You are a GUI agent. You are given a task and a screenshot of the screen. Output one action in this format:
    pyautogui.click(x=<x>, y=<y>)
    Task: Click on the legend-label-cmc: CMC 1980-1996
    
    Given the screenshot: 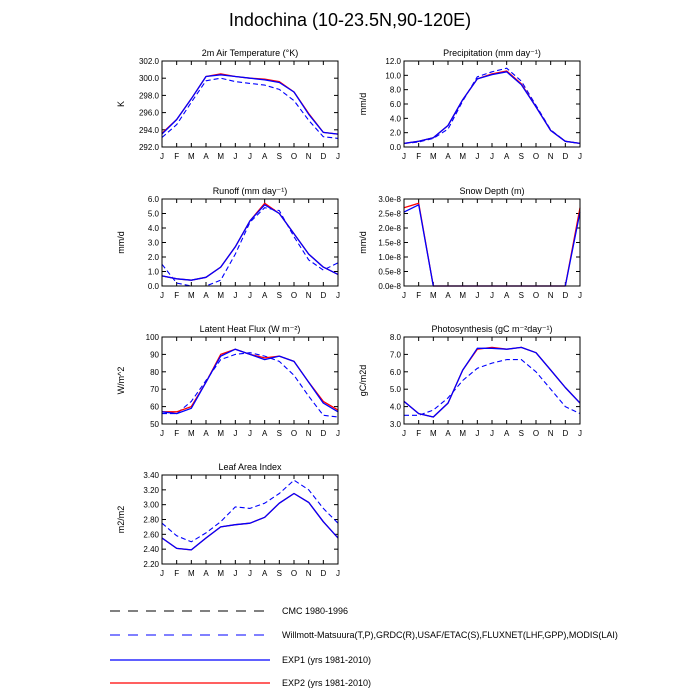 What is the action you would take?
    pyautogui.click(x=315, y=611)
    